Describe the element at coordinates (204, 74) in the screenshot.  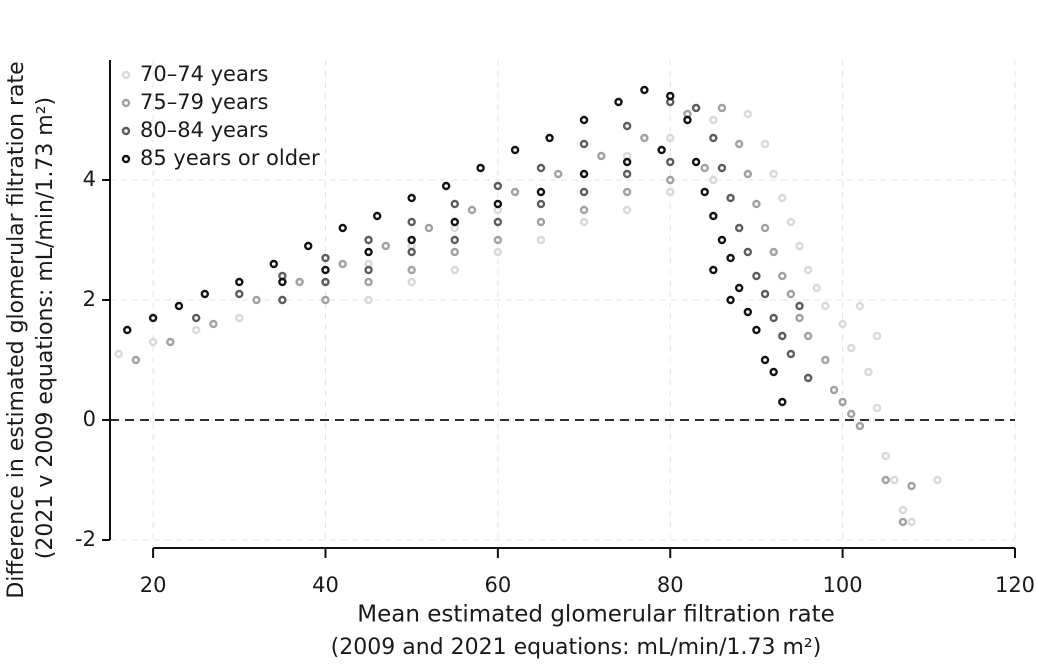
I see `legend-label: 70–74 years` at that location.